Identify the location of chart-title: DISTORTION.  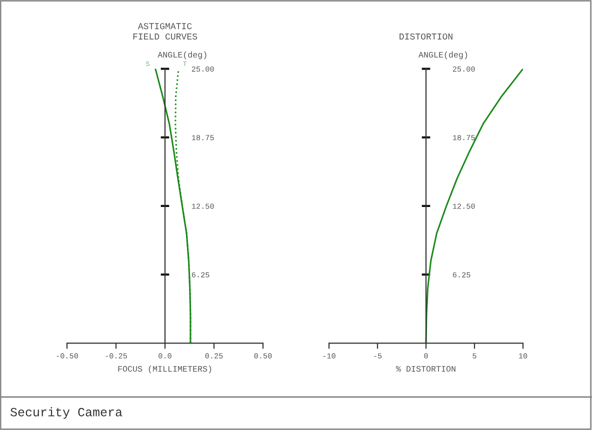
(426, 36).